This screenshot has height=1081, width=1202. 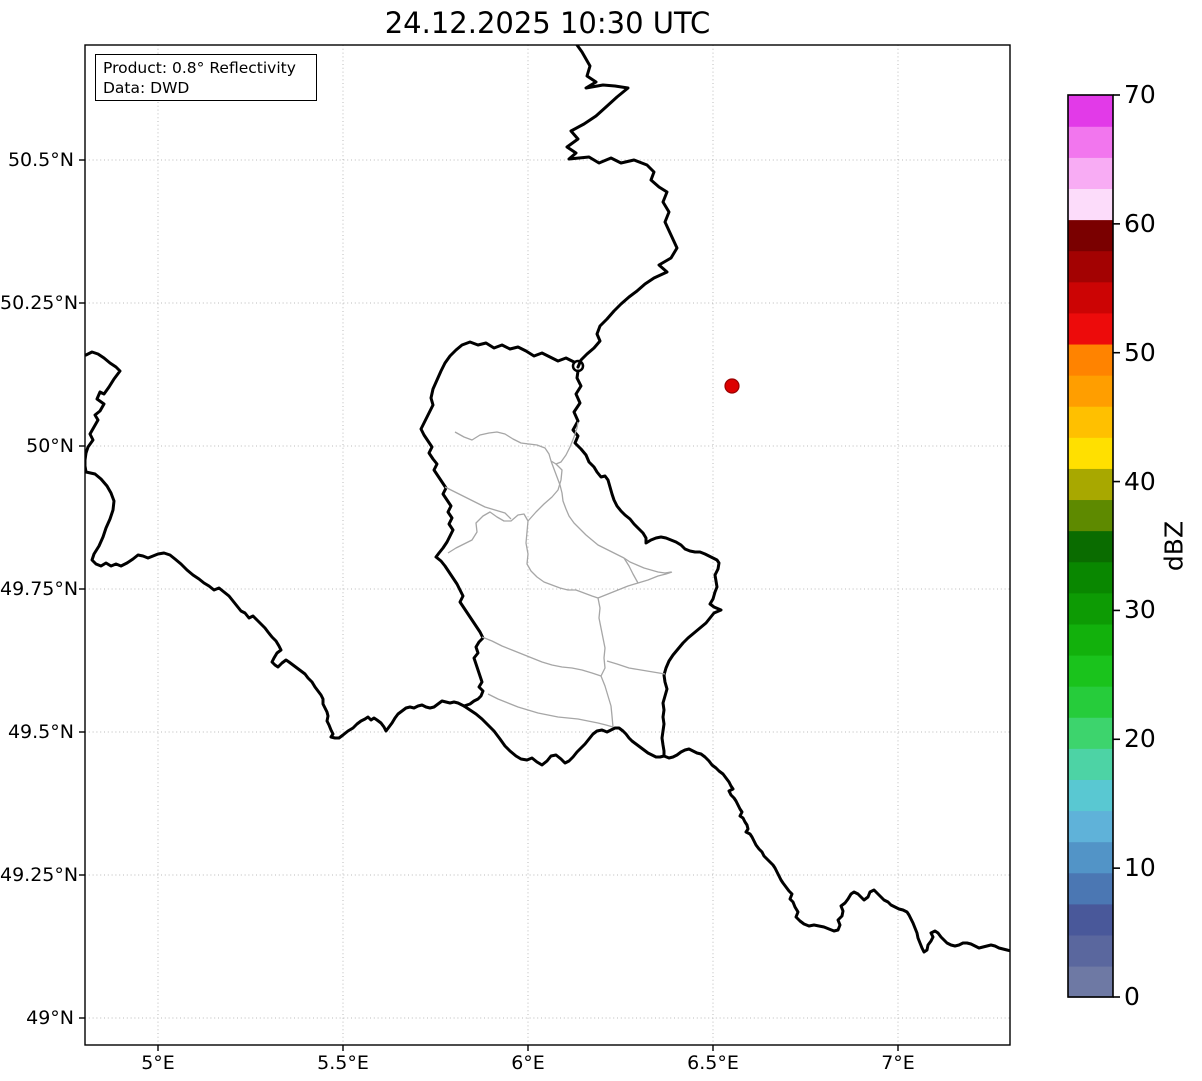 What do you see at coordinates (39, 303) in the screenshot?
I see `y-tick-label-1: 50.25°N` at bounding box center [39, 303].